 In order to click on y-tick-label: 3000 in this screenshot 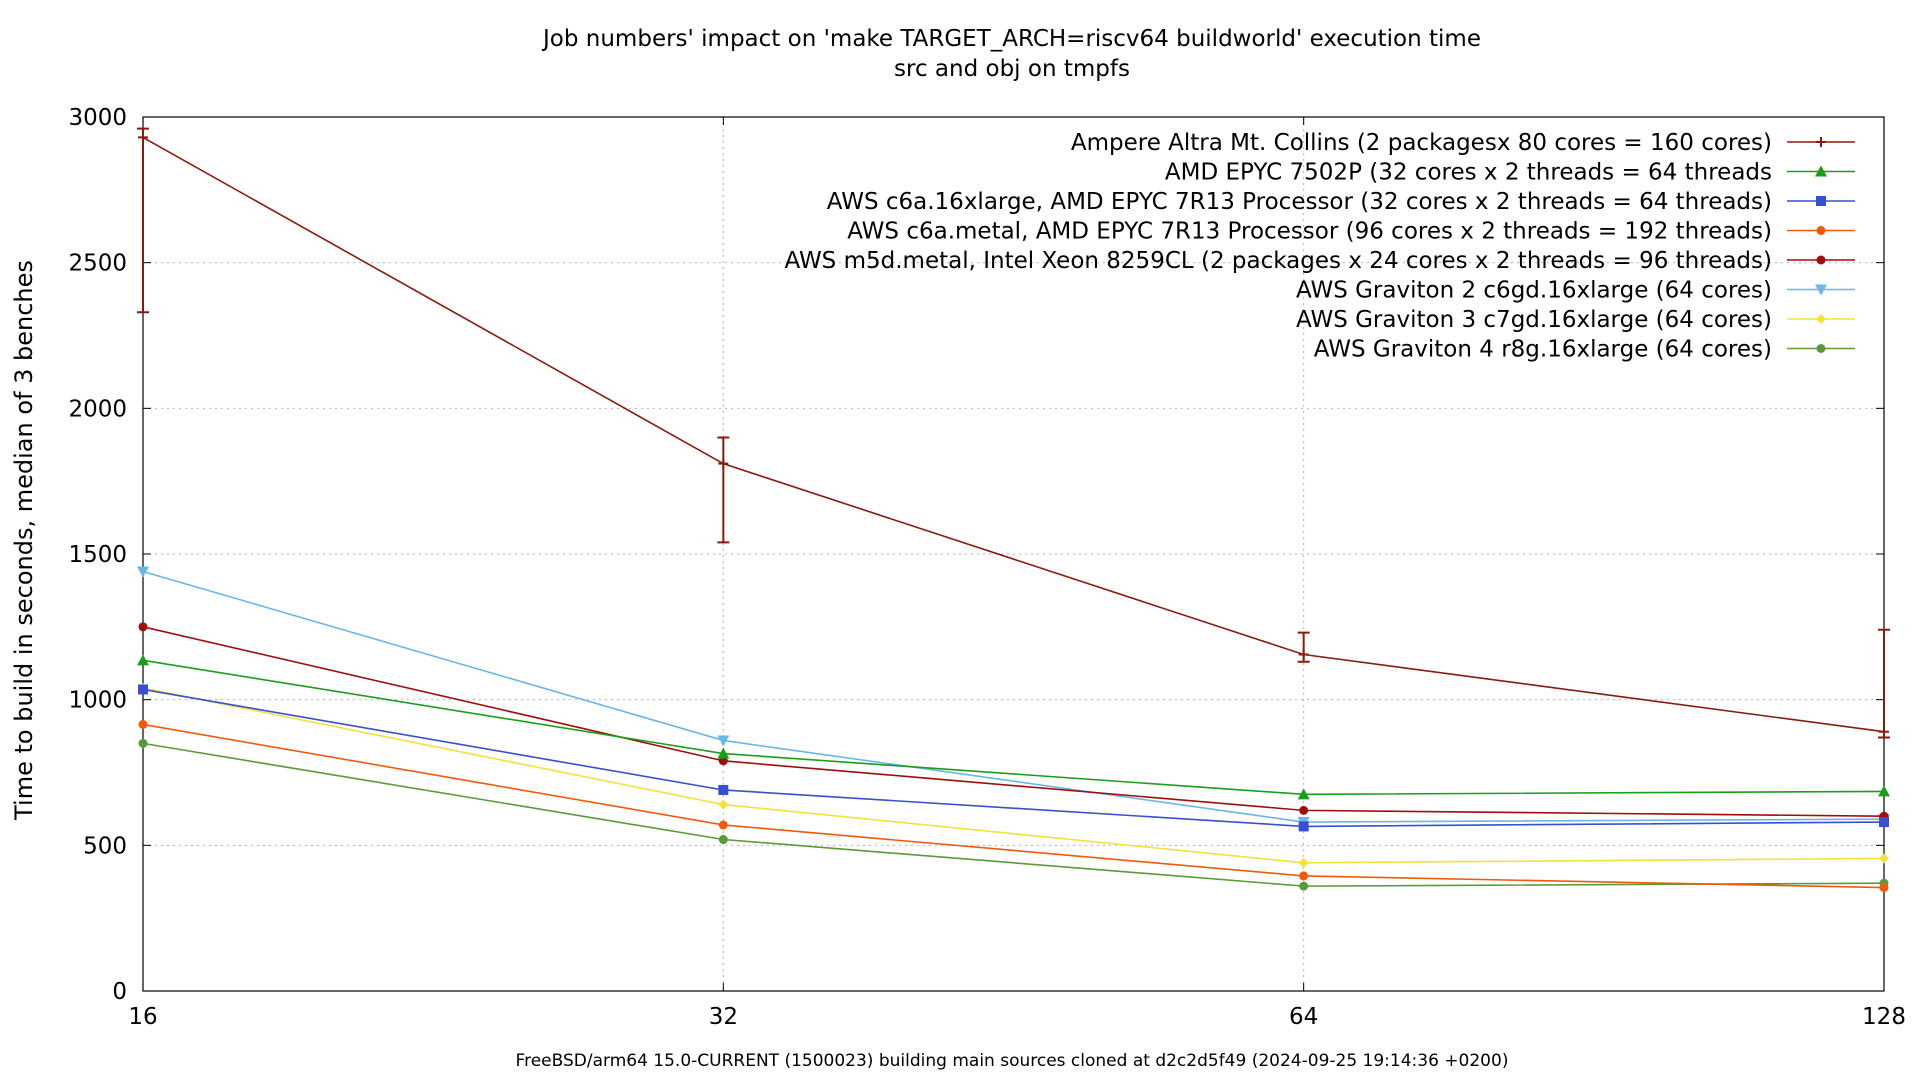, I will do `click(97, 118)`.